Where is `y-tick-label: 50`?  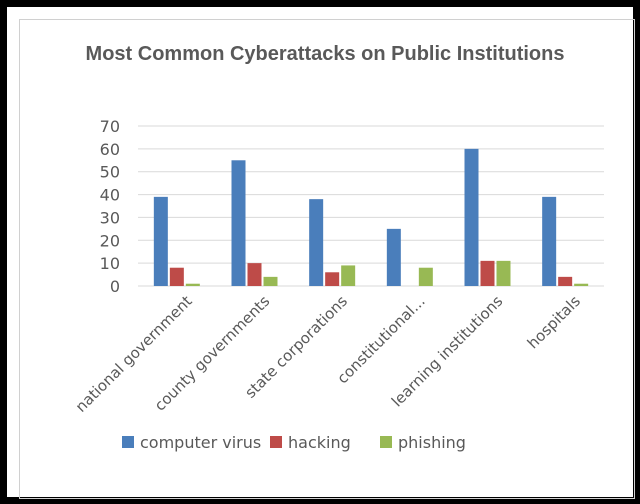 y-tick-label: 50 is located at coordinates (110, 172).